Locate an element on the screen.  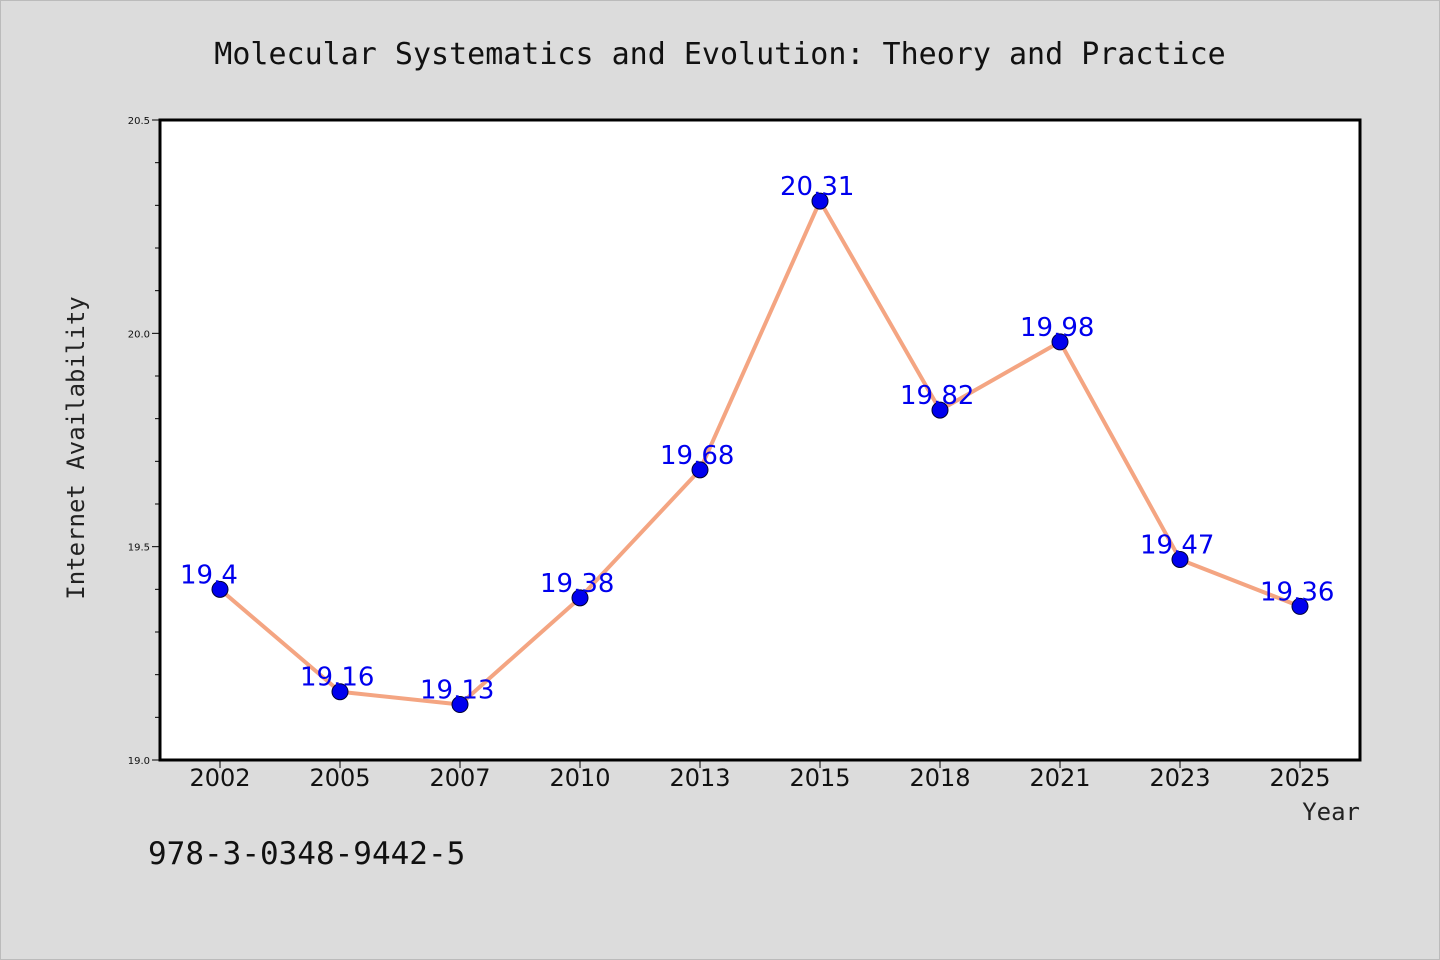
x-tick-label: 2021 is located at coordinates (1059, 778).